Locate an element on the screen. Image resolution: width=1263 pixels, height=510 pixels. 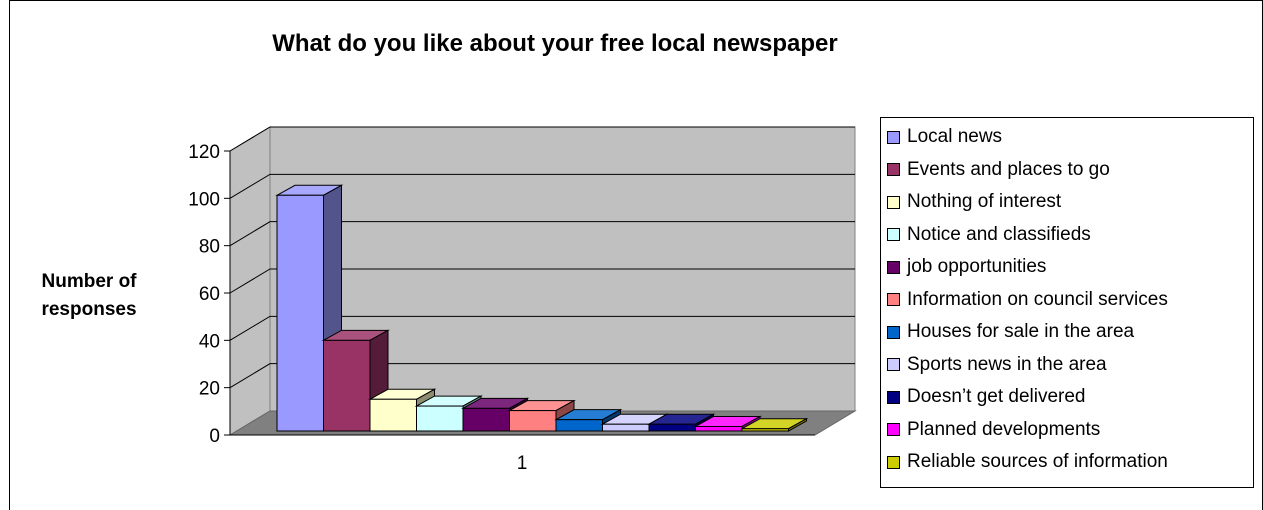
legend-label: Reliable sources of information is located at coordinates (1037, 461).